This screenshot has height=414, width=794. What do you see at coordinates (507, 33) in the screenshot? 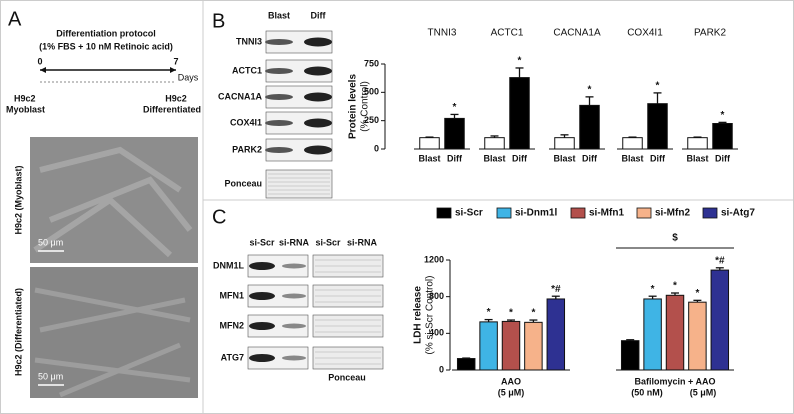
I see `category-label: ACTC1` at bounding box center [507, 33].